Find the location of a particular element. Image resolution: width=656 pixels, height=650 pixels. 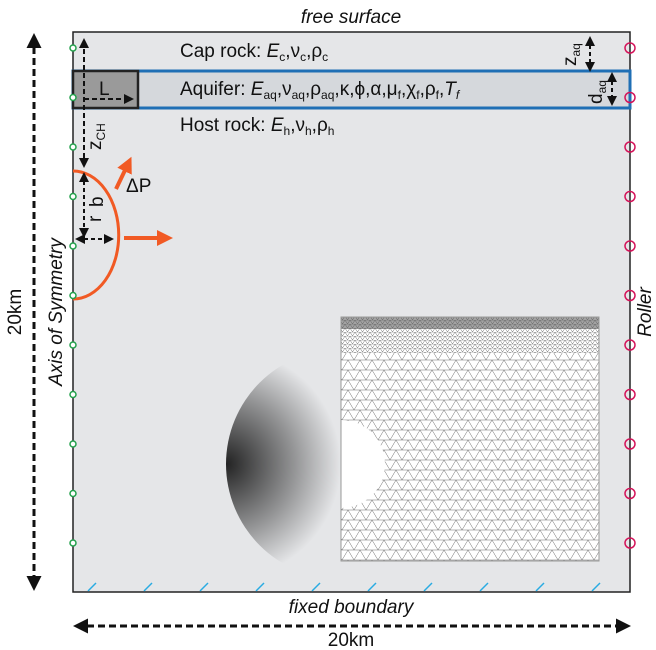

height-label: 20km is located at coordinates (15, 312).